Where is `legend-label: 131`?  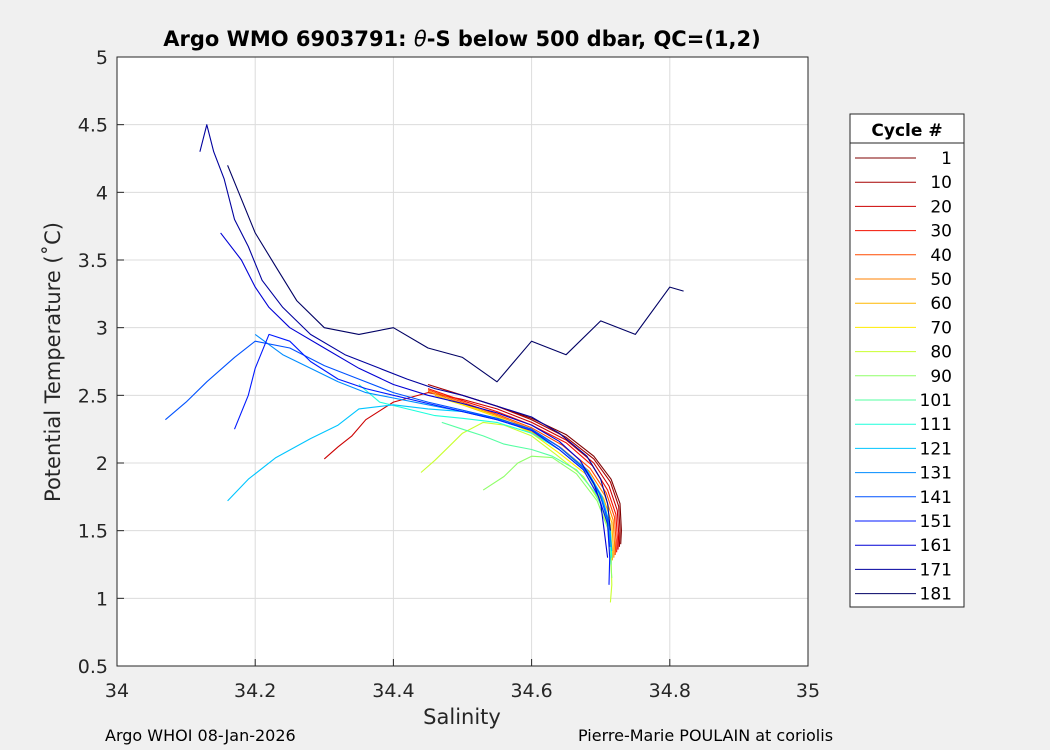 legend-label: 131 is located at coordinates (936, 474).